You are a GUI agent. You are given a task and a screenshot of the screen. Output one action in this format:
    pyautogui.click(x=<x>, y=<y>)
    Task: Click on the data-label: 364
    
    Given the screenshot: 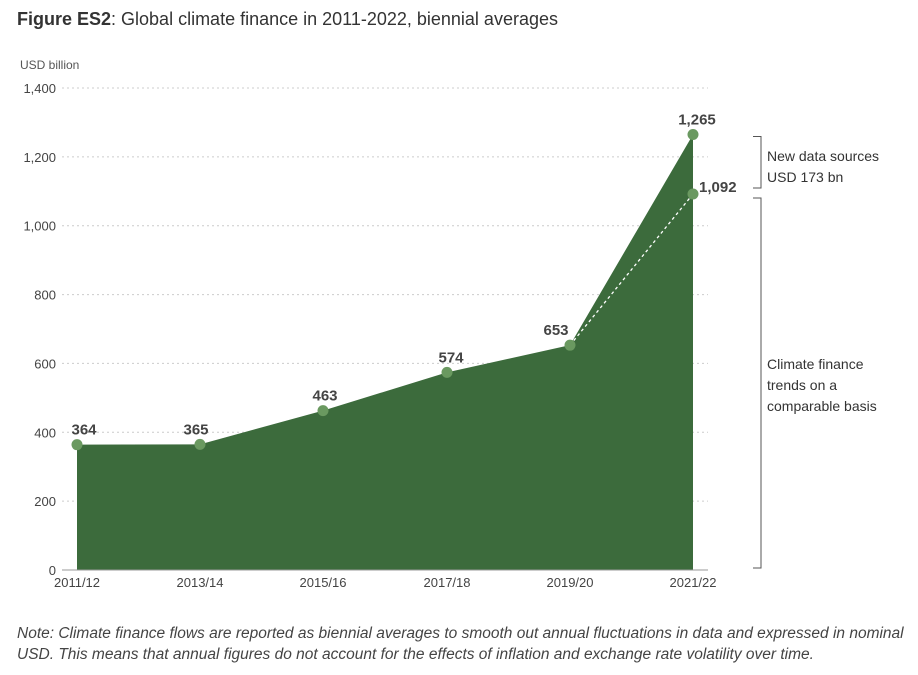 What is the action you would take?
    pyautogui.click(x=84, y=430)
    